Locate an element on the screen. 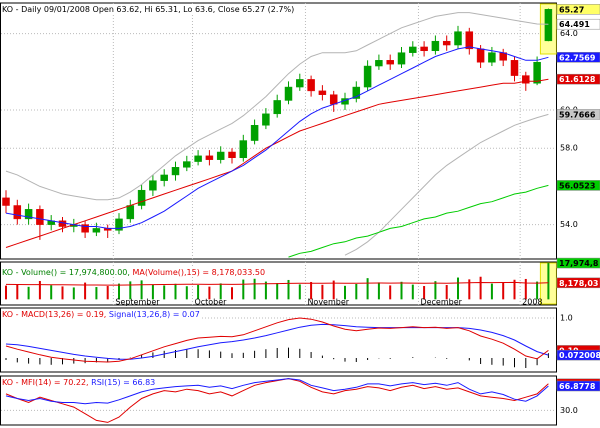  title-part: RSI(15) = 66.83 is located at coordinates (123, 382).